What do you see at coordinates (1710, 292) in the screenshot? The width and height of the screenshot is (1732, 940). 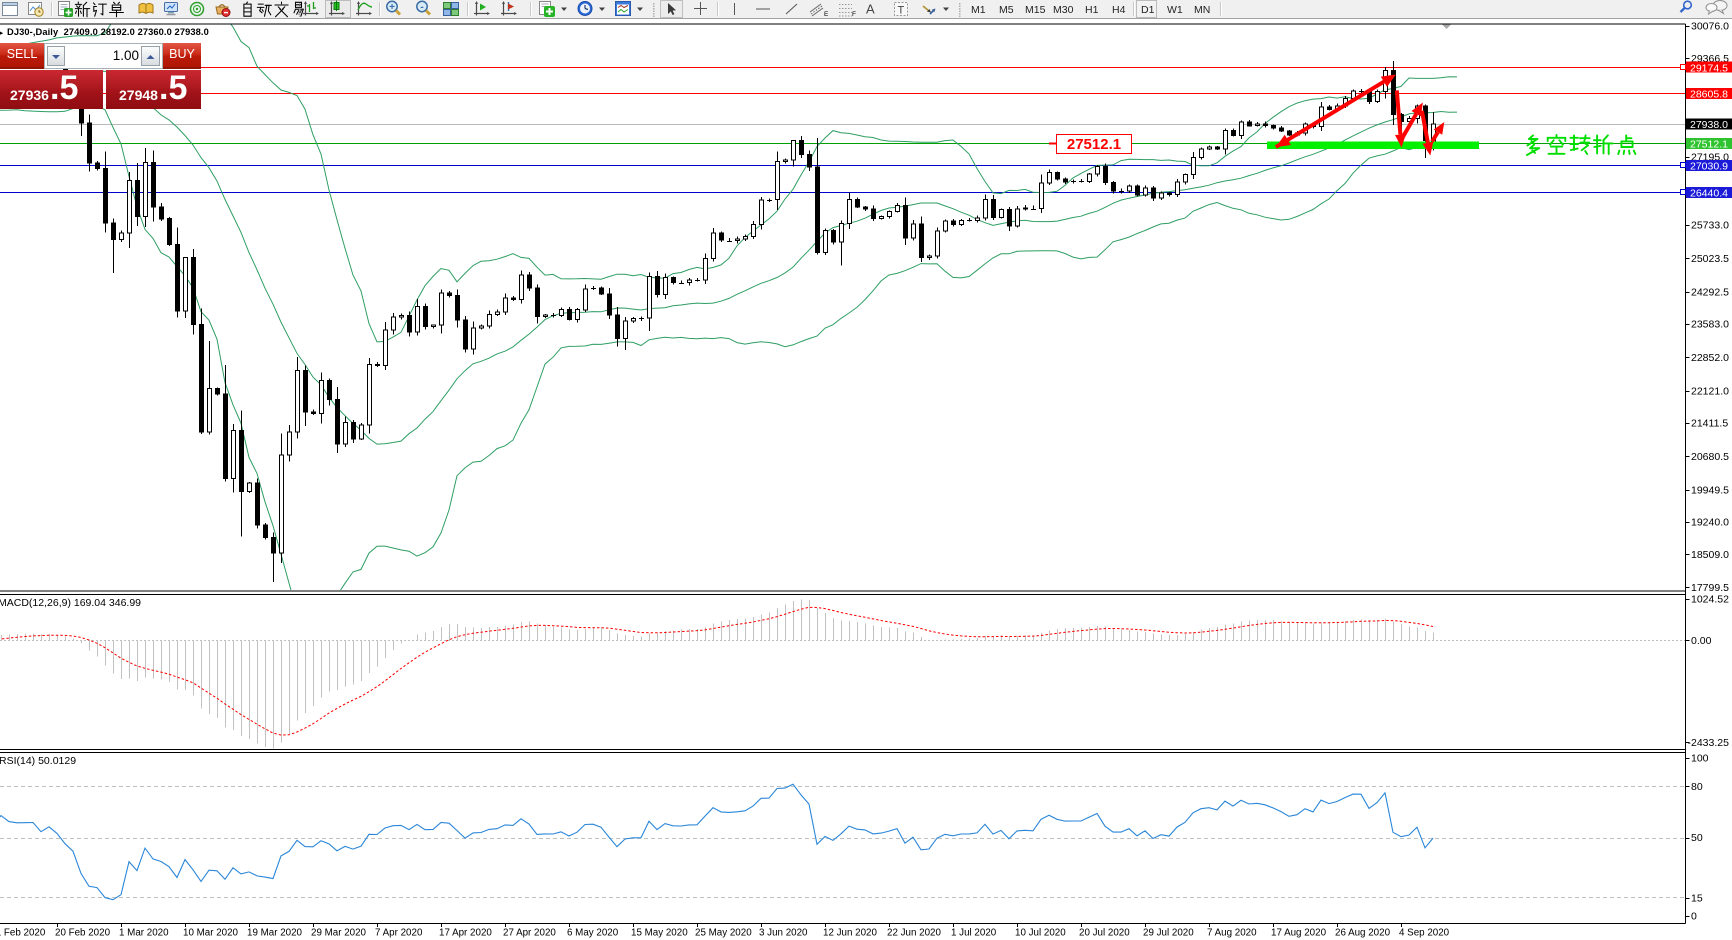 I see `svg-text: 24292.5` at bounding box center [1710, 292].